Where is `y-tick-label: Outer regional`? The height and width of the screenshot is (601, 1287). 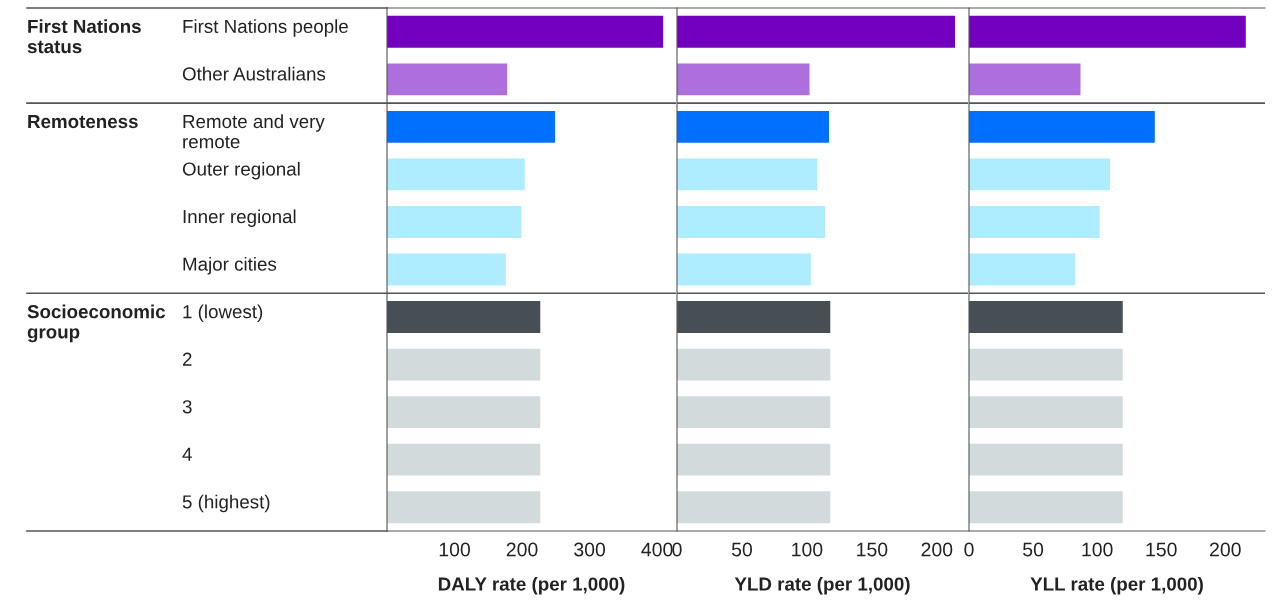 y-tick-label: Outer regional is located at coordinates (241, 170).